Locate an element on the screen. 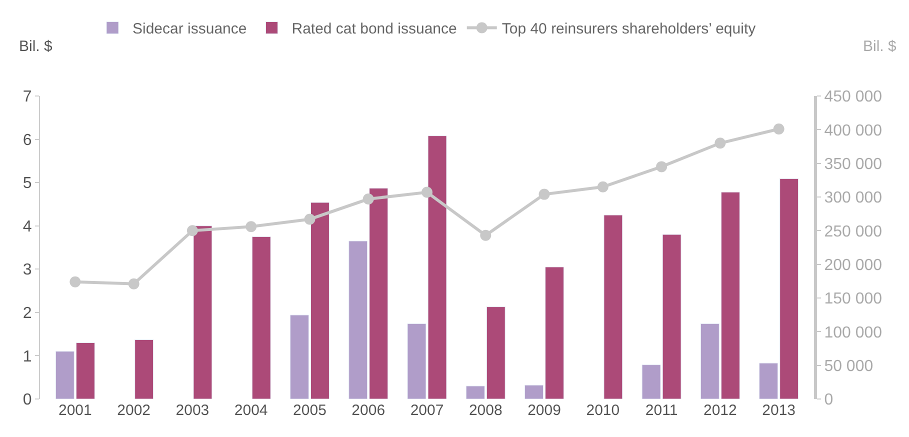 The height and width of the screenshot is (437, 909). y-tick-label: 0 is located at coordinates (27, 400).